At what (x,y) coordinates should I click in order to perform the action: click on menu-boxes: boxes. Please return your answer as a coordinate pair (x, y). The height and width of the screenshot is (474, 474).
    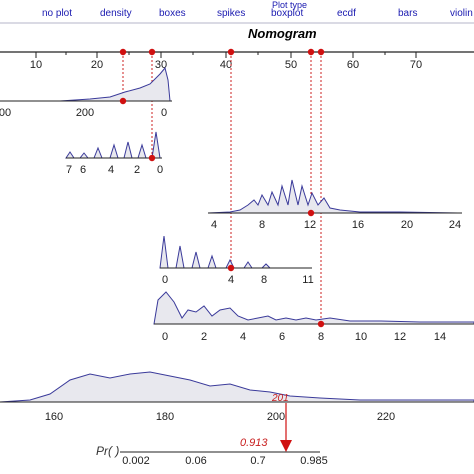
    Looking at the image, I should click on (172, 13).